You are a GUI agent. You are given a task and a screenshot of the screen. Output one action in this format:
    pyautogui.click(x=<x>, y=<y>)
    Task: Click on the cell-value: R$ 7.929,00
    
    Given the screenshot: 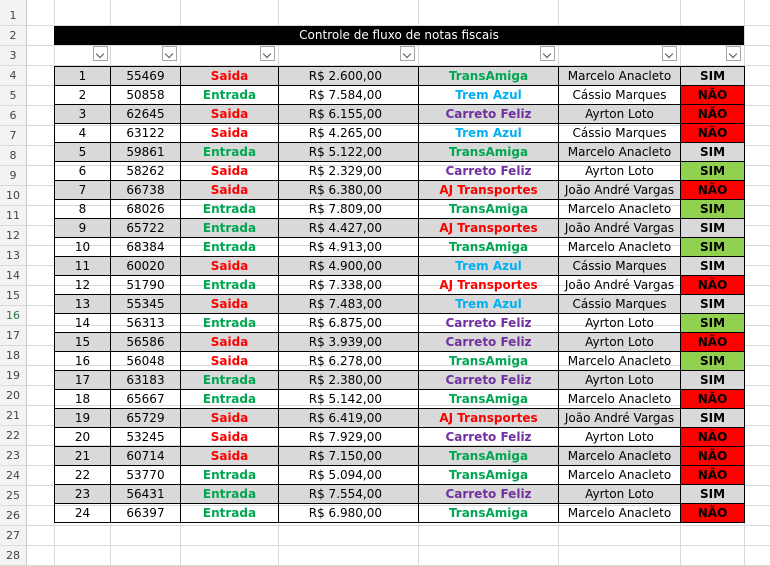 What is the action you would take?
    pyautogui.click(x=348, y=437)
    